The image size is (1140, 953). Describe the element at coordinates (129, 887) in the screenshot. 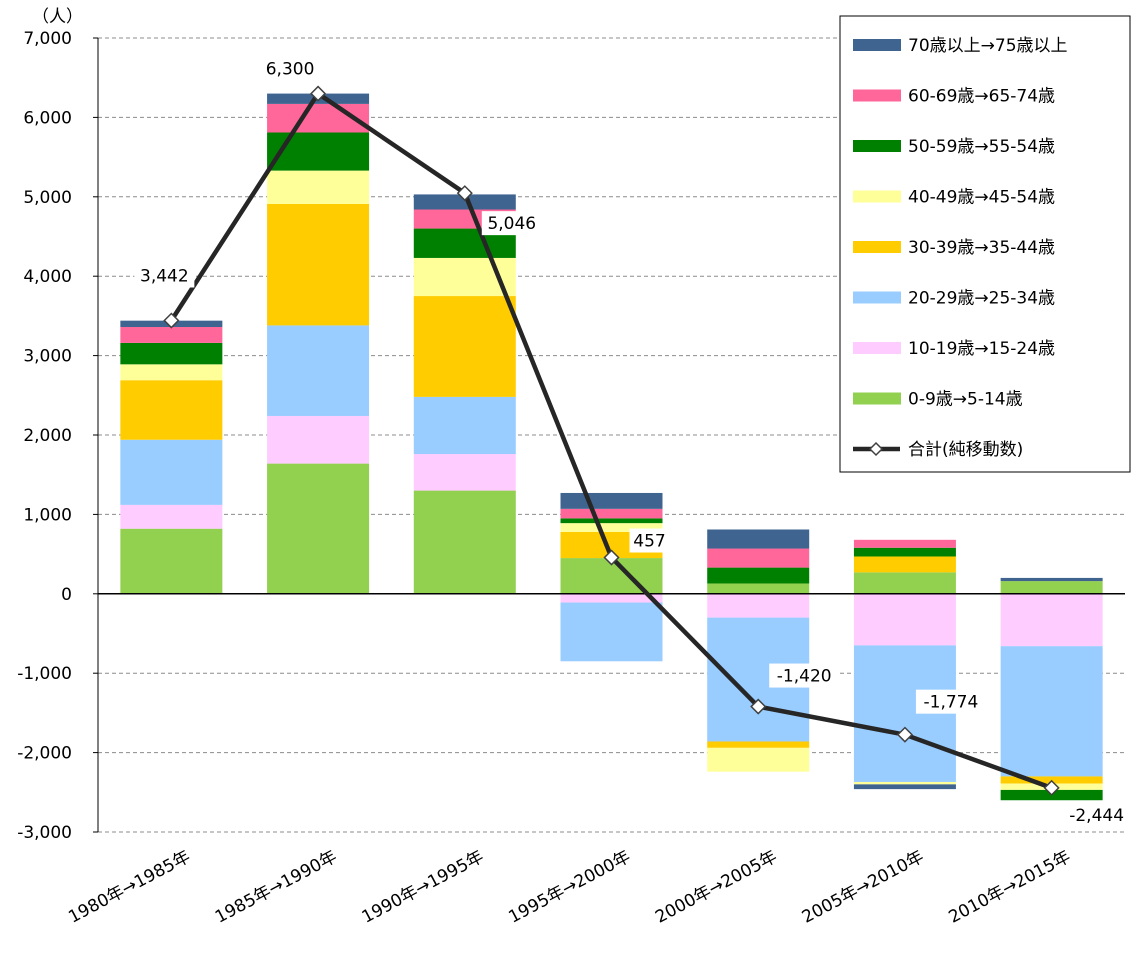

I see `x-category-label: 1980年→1985年` at that location.